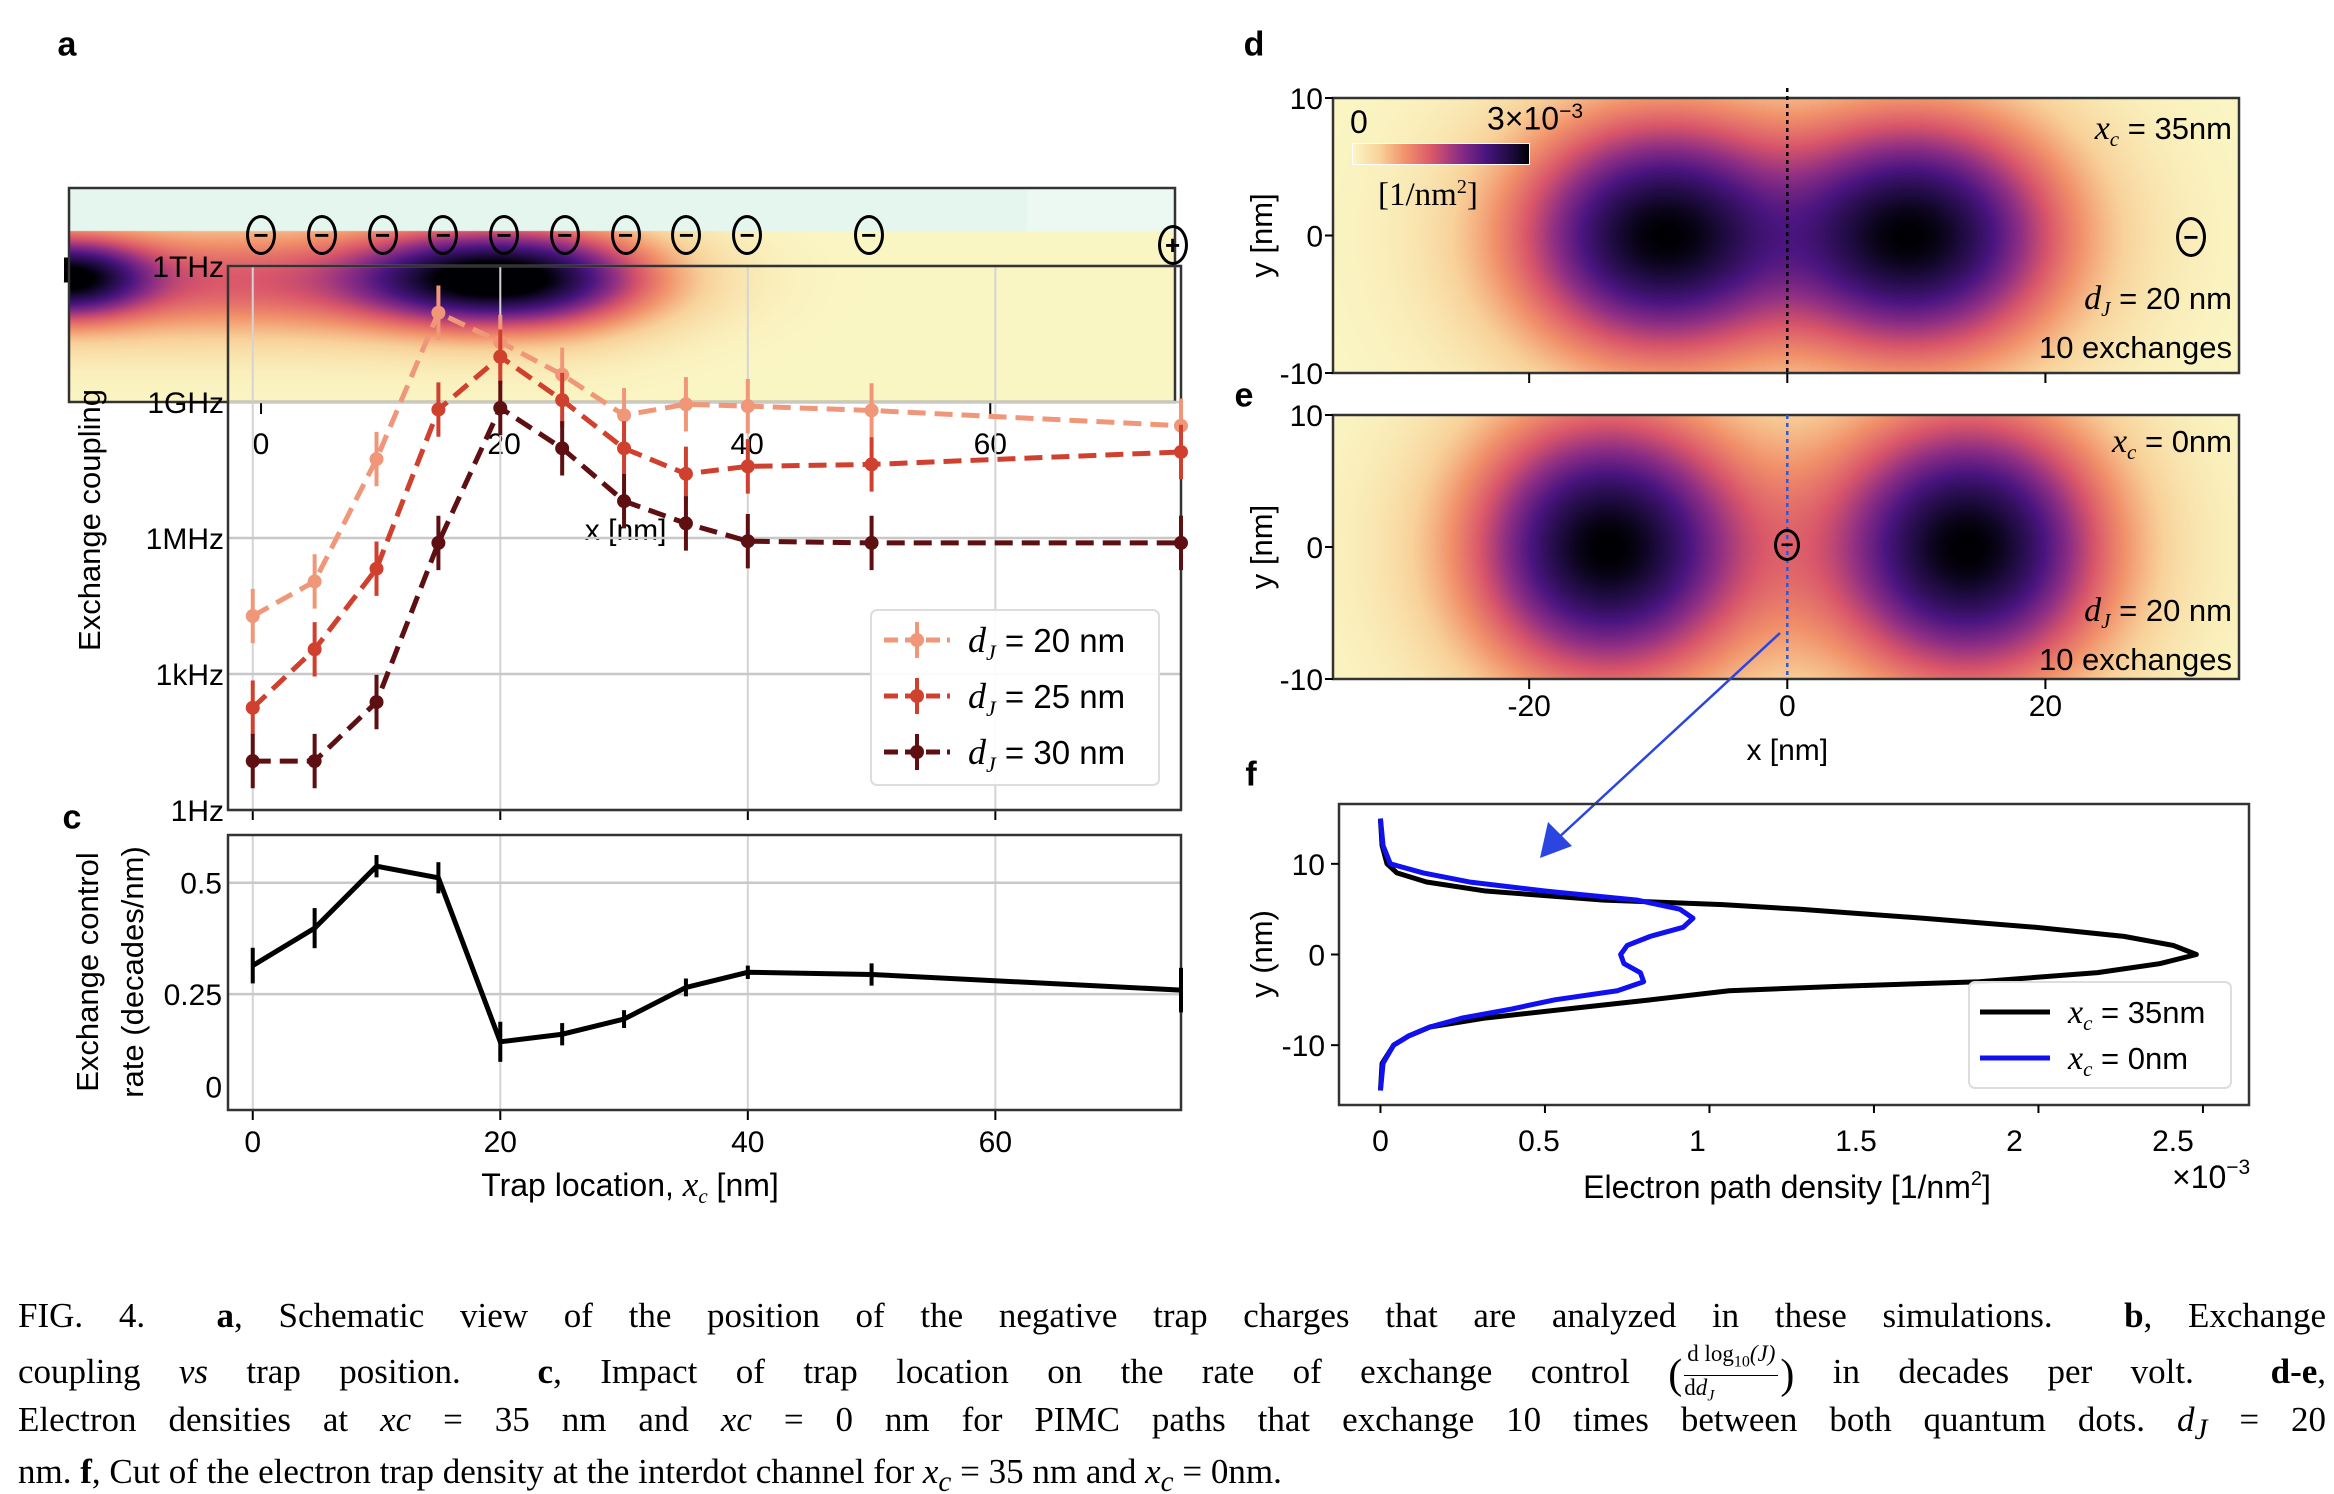  What do you see at coordinates (1172, 245) in the screenshot?
I see `positive-charge-icon: +` at bounding box center [1172, 245].